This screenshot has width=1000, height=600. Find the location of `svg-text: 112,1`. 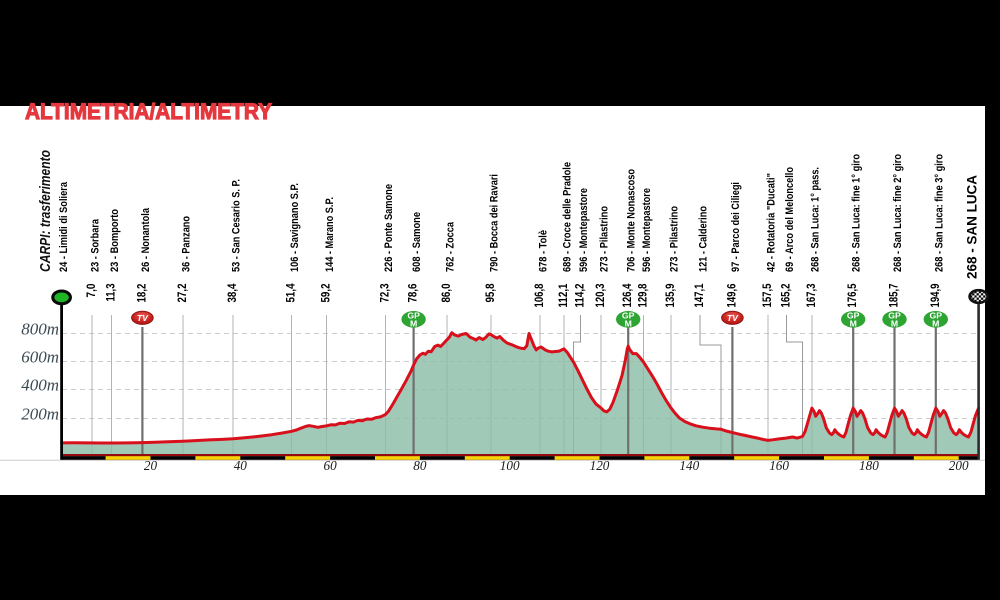

svg-text: 112,1 is located at coordinates (564, 295).